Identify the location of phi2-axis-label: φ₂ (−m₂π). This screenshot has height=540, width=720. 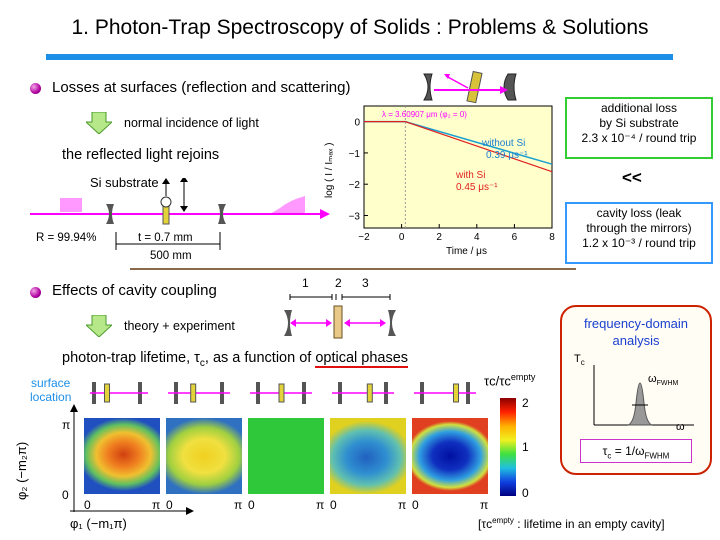
(21, 470).